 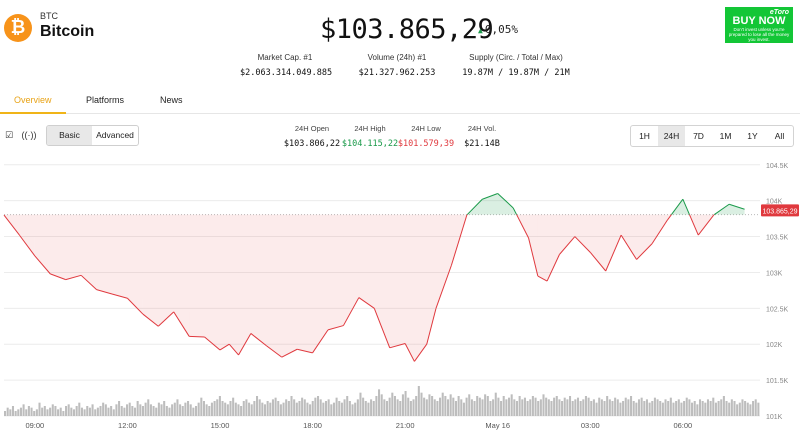 What do you see at coordinates (752, 136) in the screenshot?
I see `range-1y-button: 1Y` at bounding box center [752, 136].